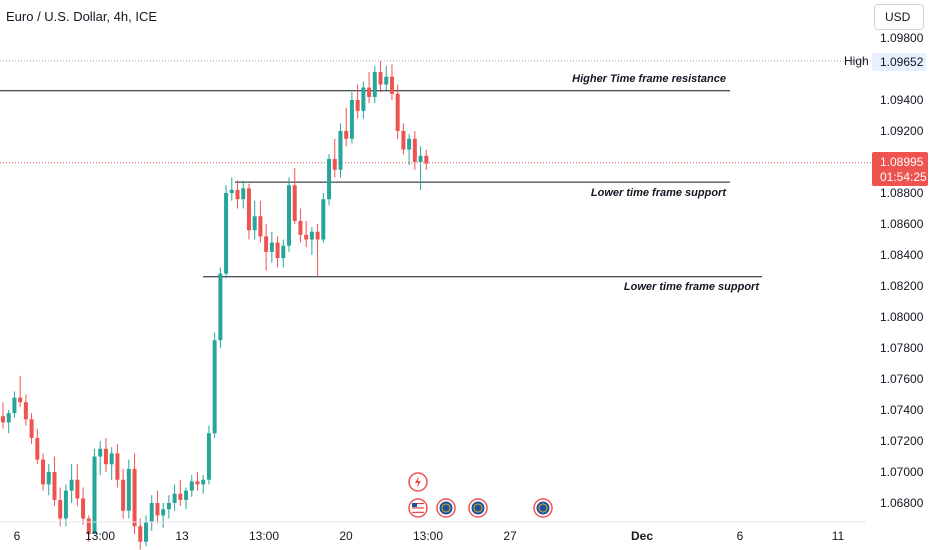  What do you see at coordinates (902, 317) in the screenshot?
I see `price-tick-label: 1.08000` at bounding box center [902, 317].